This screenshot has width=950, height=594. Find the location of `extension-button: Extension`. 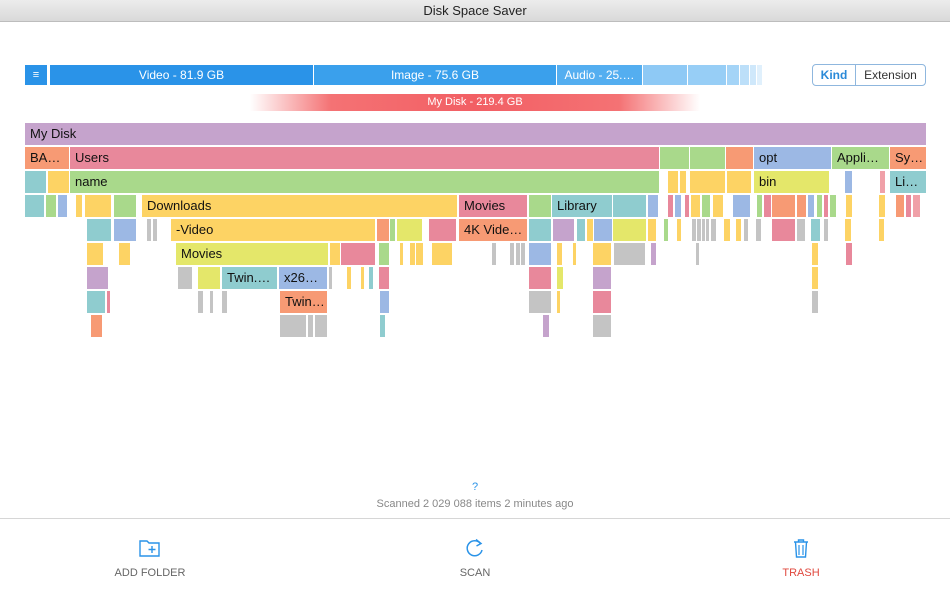

extension-button: Extension is located at coordinates (890, 75).